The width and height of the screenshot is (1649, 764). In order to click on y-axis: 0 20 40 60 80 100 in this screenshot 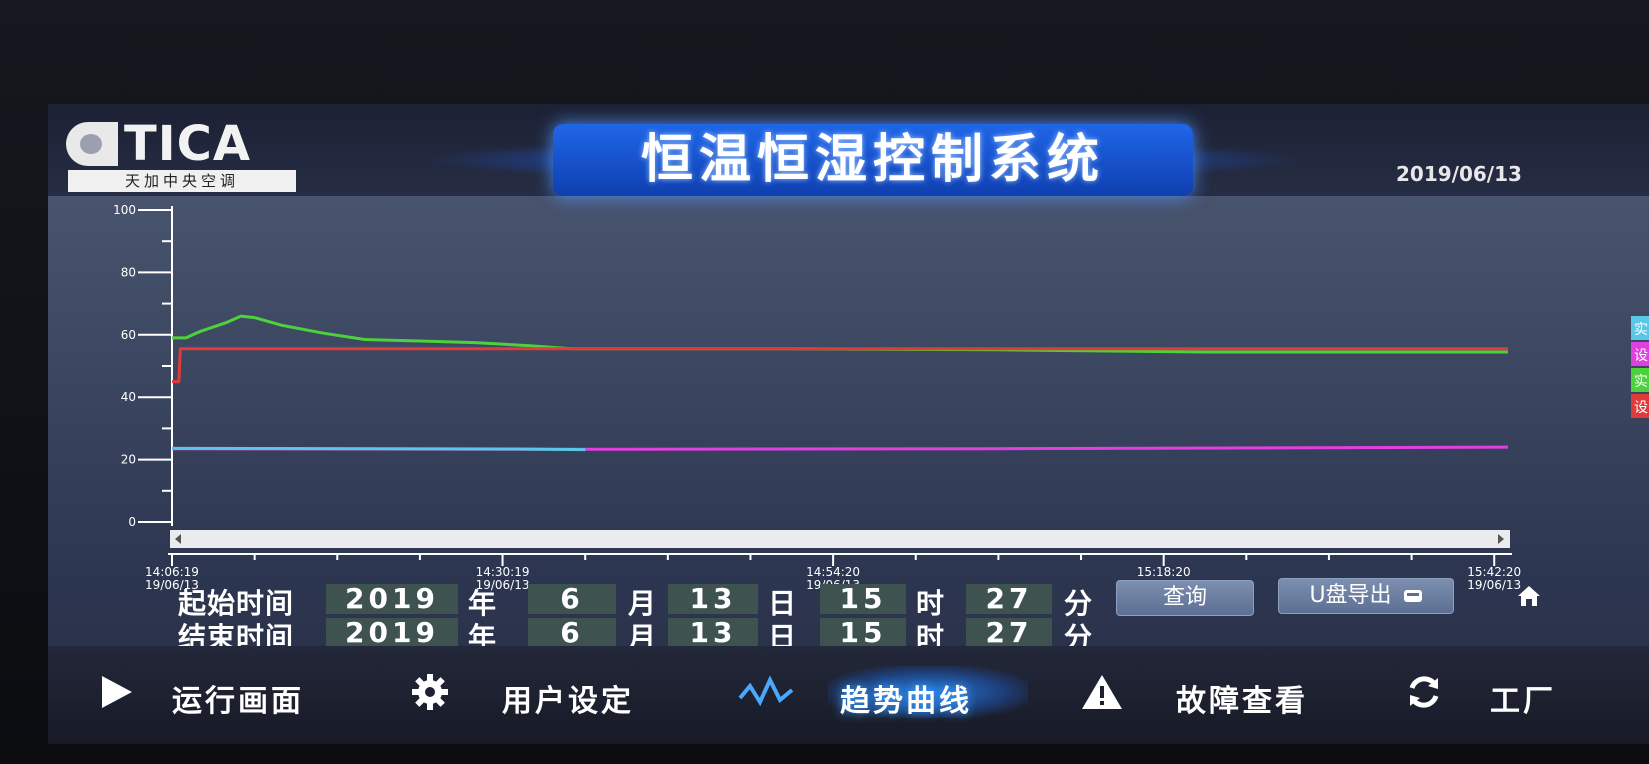, I will do `click(143, 366)`.